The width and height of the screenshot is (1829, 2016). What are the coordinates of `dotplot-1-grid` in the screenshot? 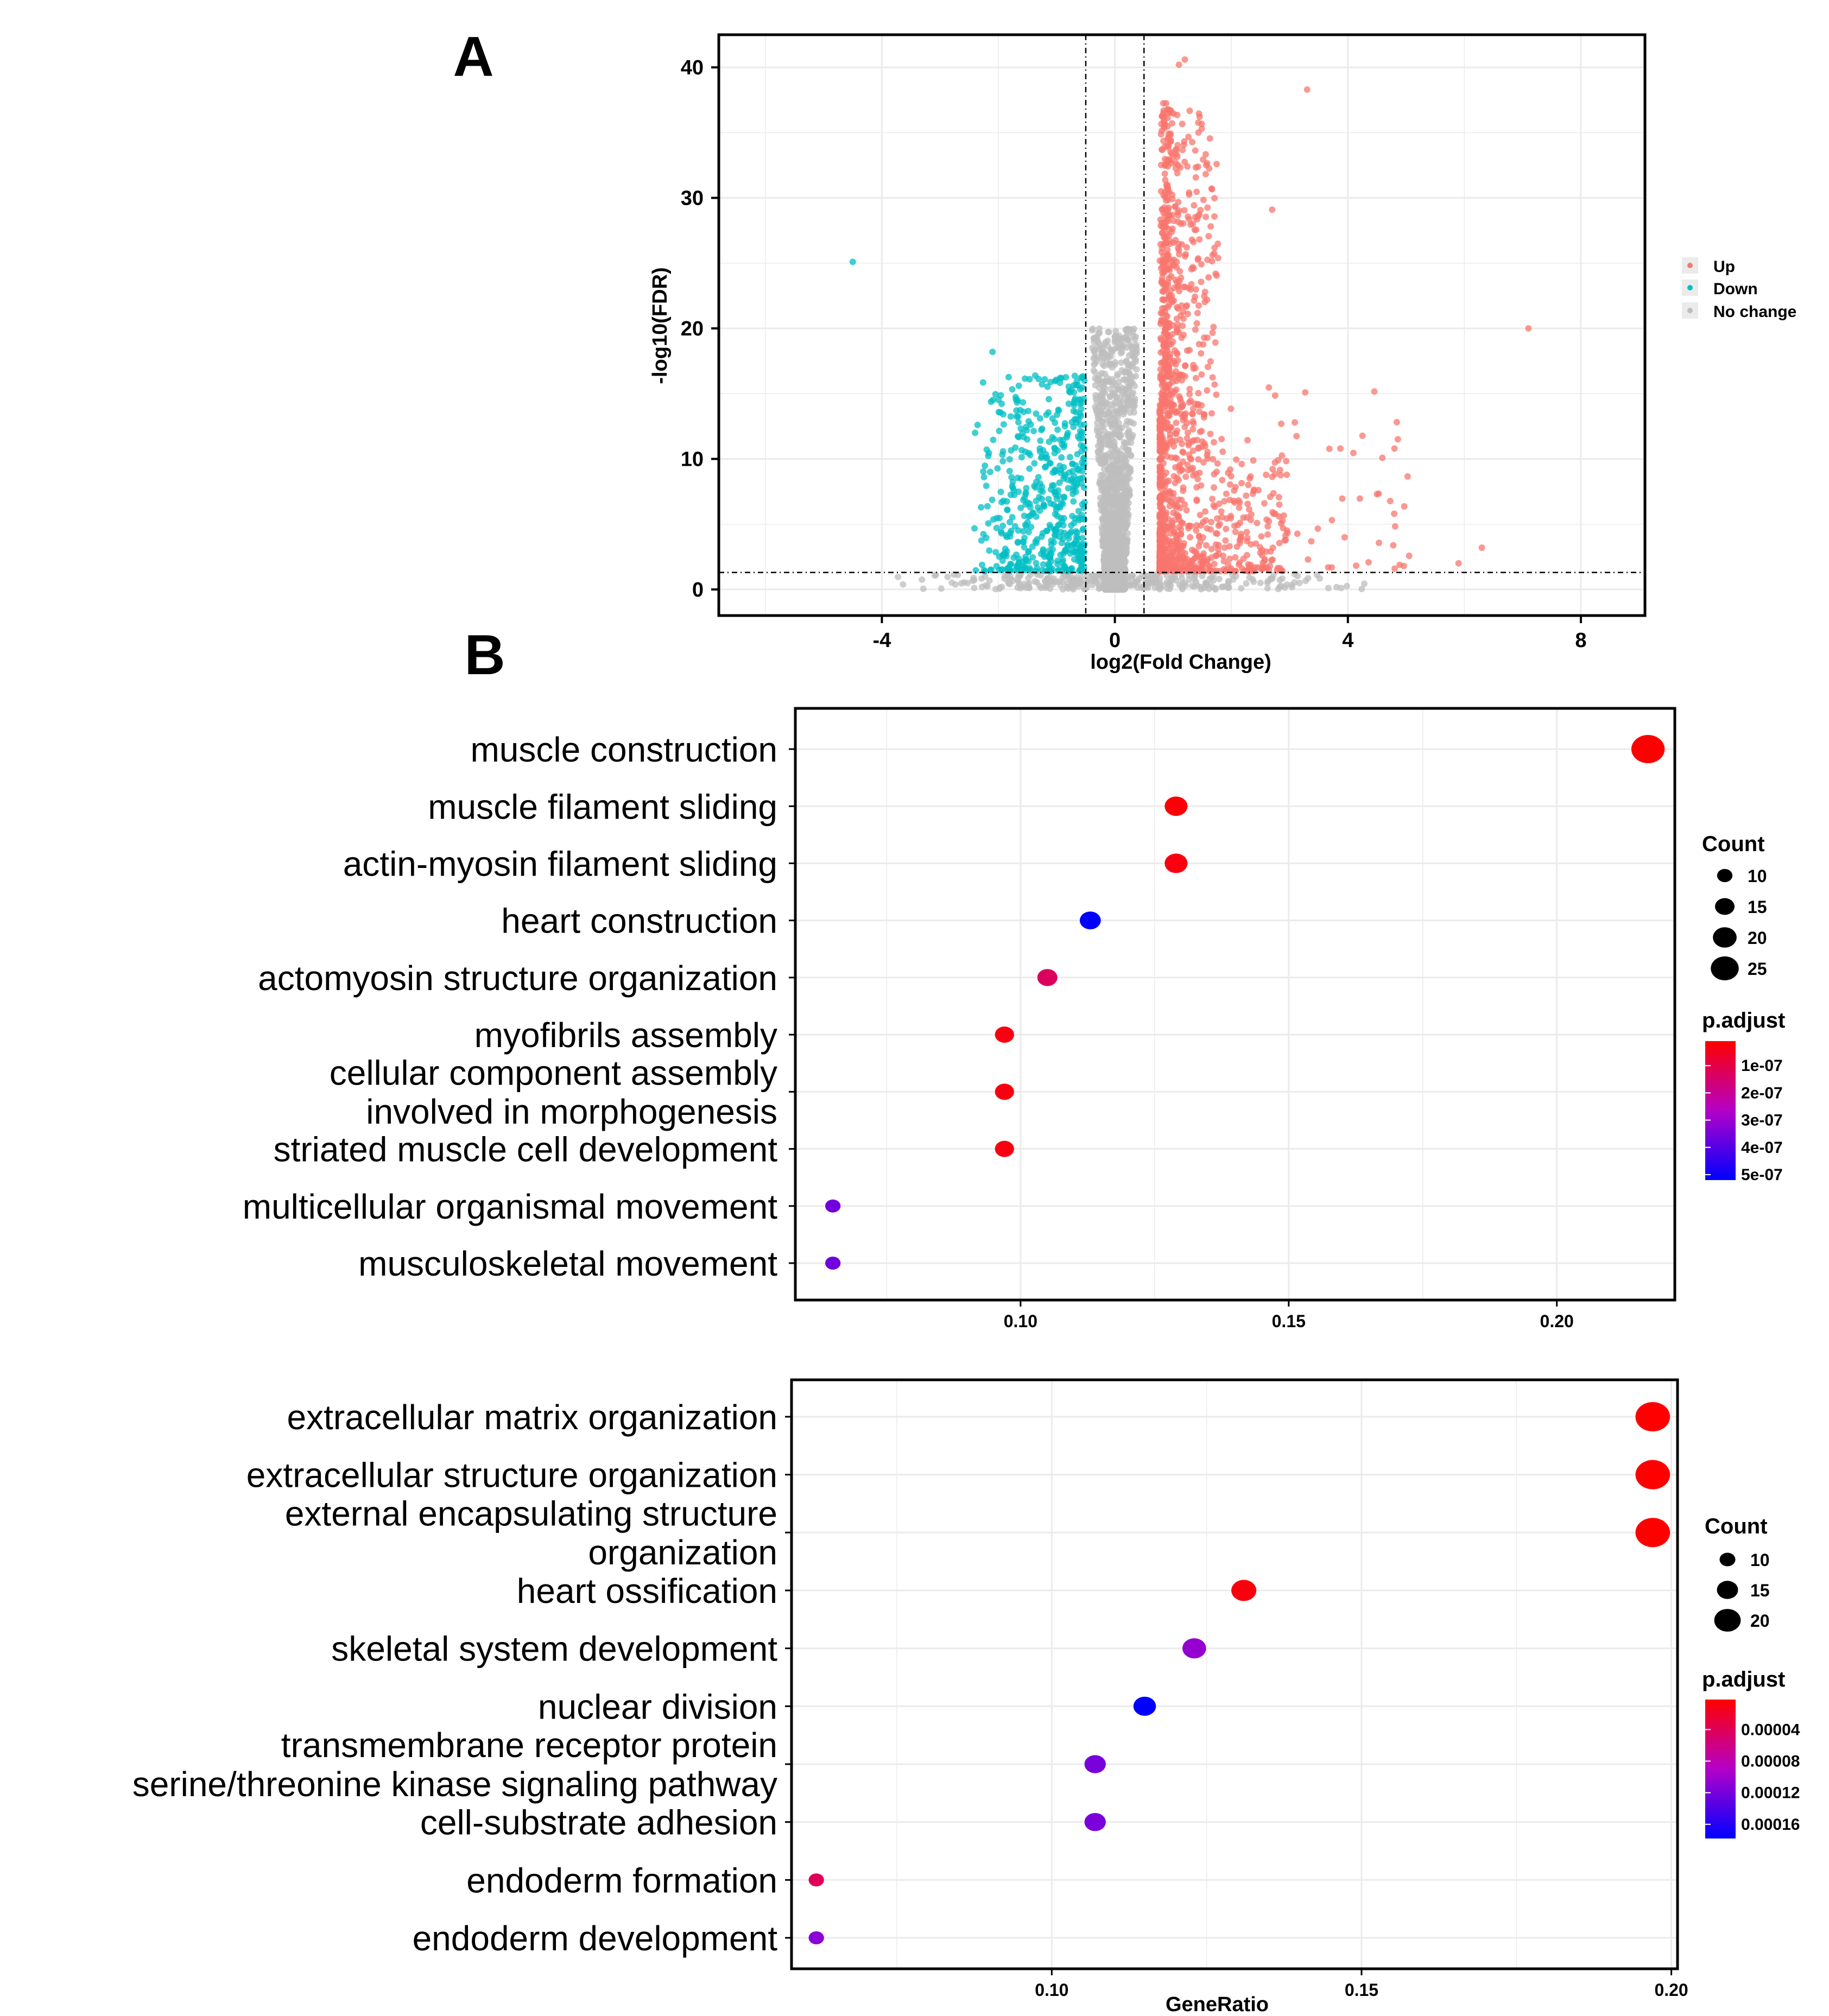 It's located at (1235, 1004).